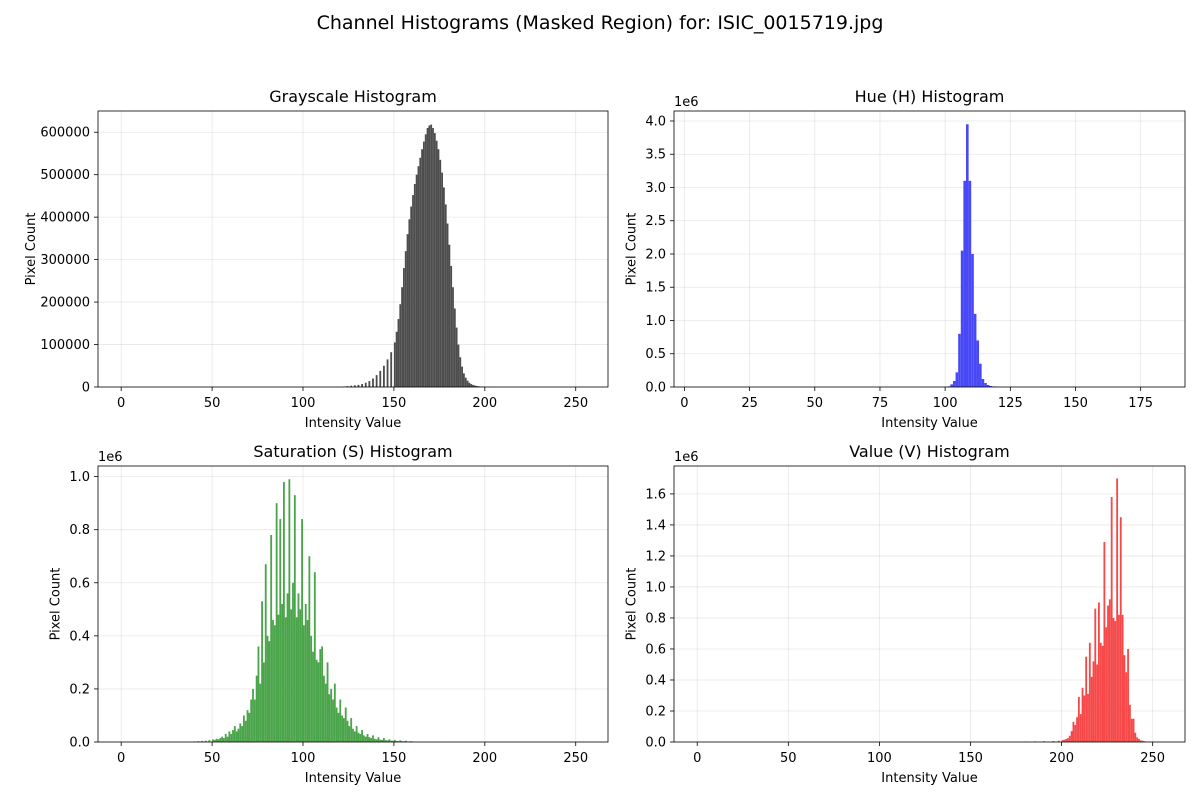 This screenshot has width=1200, height=800. I want to click on x-tick-label: 200, so click(484, 403).